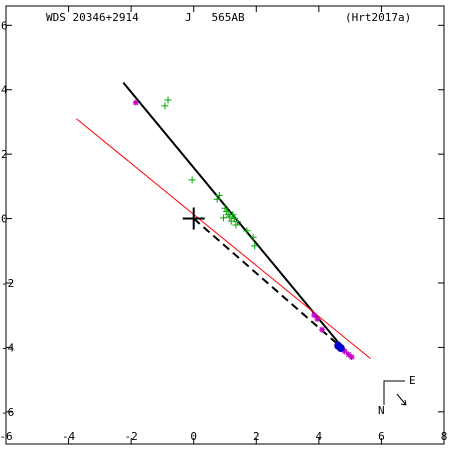 The image size is (450, 450). I want to click on y-tick-label: -4, so click(8, 347).